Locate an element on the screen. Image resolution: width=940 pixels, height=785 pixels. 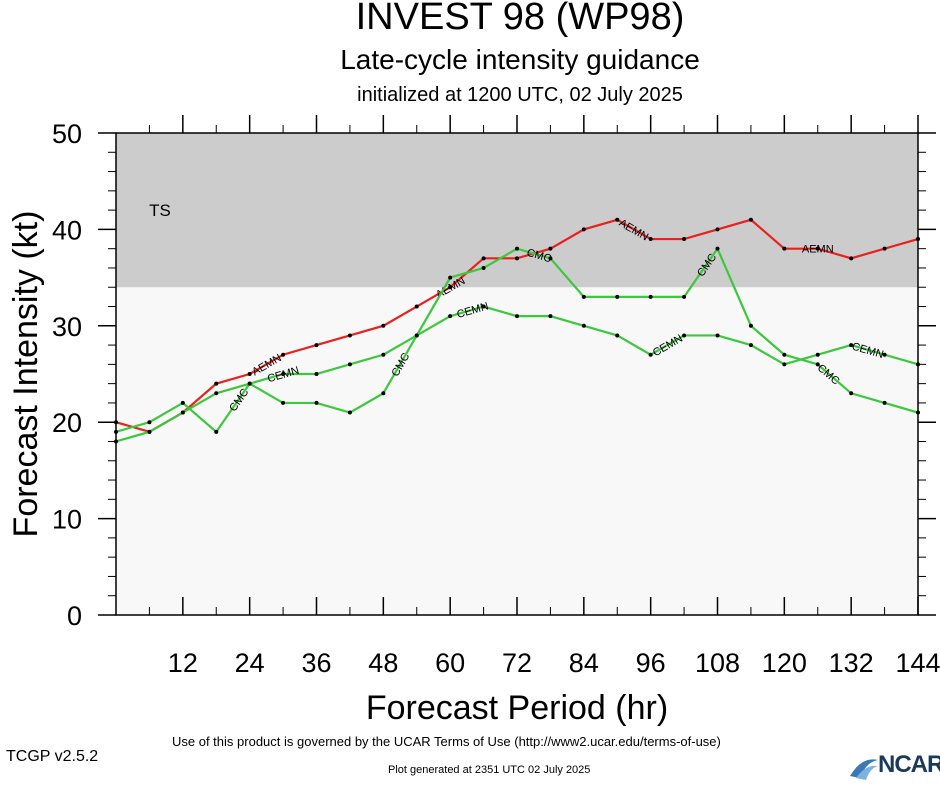
x-tick-label: 12 is located at coordinates (183, 663).